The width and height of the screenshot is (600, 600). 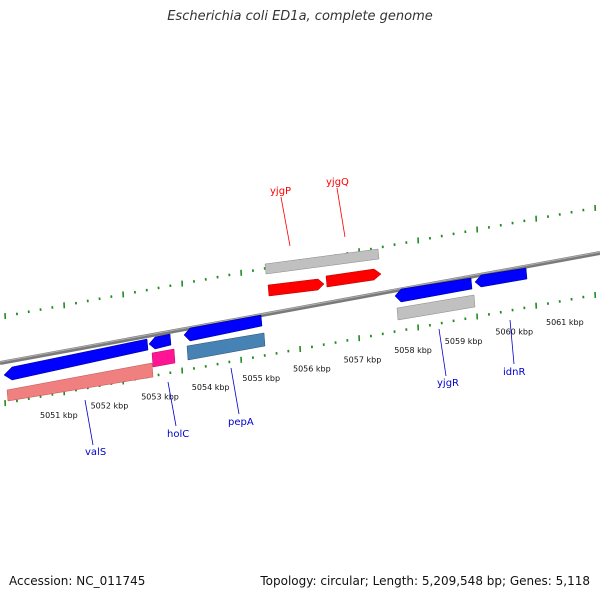 I want to click on yjgP-leader, so click(x=285, y=221).